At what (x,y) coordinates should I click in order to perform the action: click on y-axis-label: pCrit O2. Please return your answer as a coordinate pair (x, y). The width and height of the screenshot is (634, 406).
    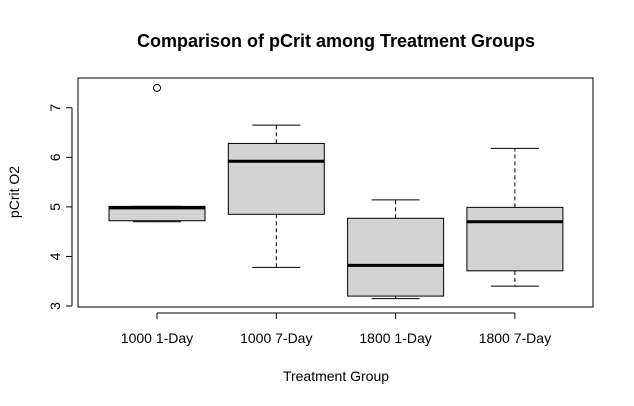
    Looking at the image, I should click on (14, 192).